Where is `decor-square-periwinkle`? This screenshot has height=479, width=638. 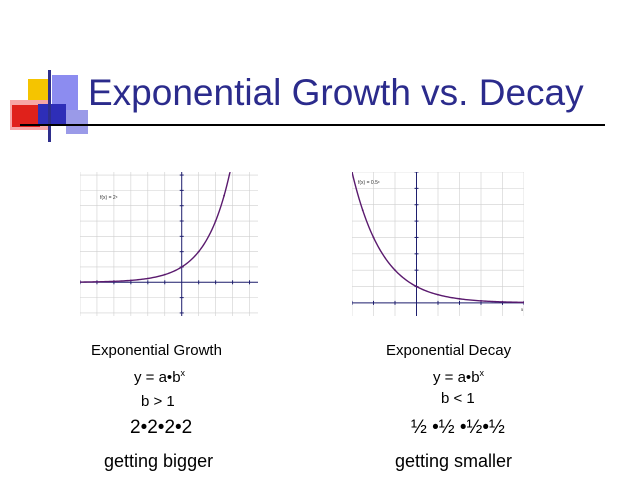 decor-square-periwinkle is located at coordinates (77, 122).